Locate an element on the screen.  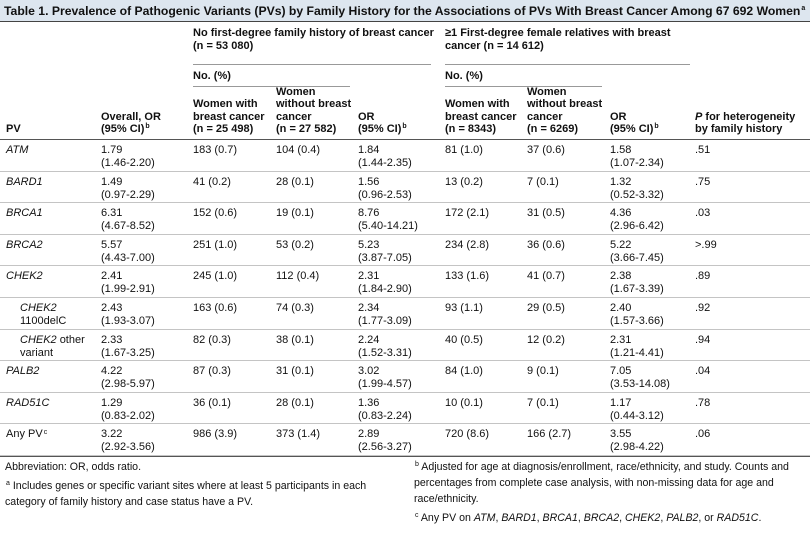
header-line: P for heterogeneity is located at coordinates (745, 117).